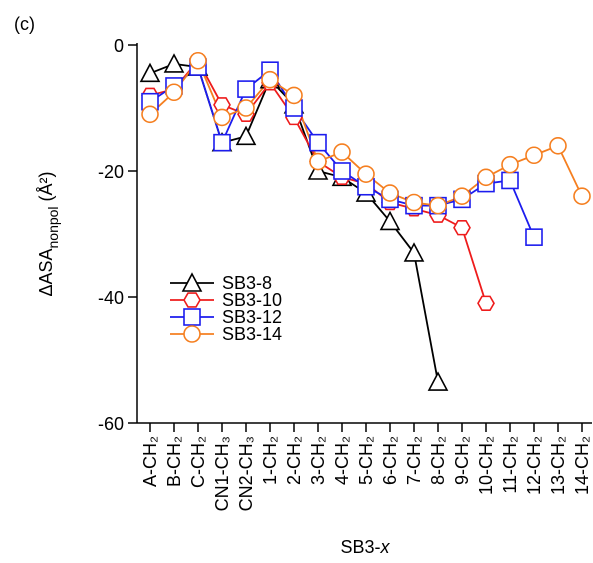  Describe the element at coordinates (111, 298) in the screenshot. I see `y-tick-label: -40` at that location.